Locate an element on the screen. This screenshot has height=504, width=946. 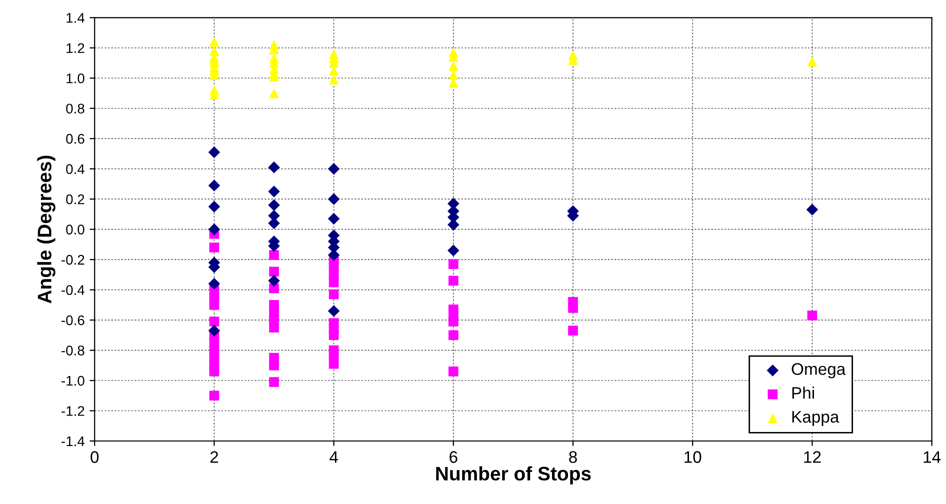
y-tick-label: -0.4 is located at coordinates (73, 290).